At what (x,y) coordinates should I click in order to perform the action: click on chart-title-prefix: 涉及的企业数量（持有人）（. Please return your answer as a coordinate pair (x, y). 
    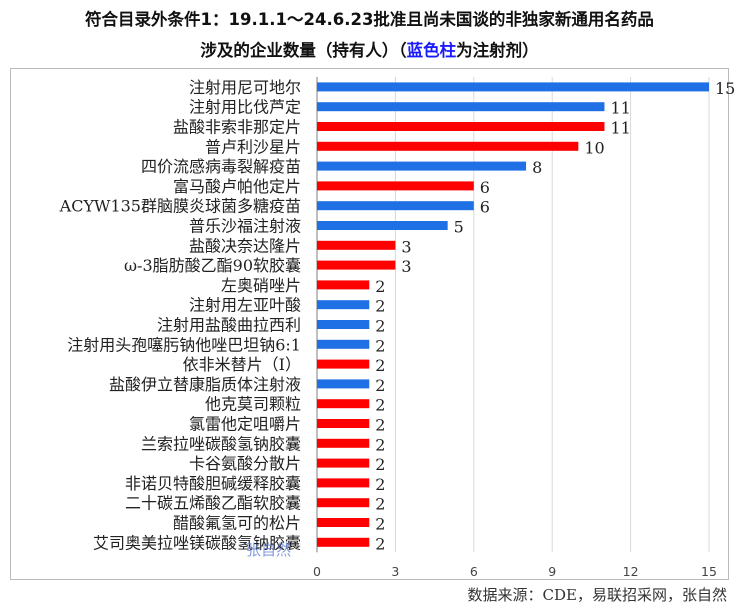
    Looking at the image, I should click on (303, 50).